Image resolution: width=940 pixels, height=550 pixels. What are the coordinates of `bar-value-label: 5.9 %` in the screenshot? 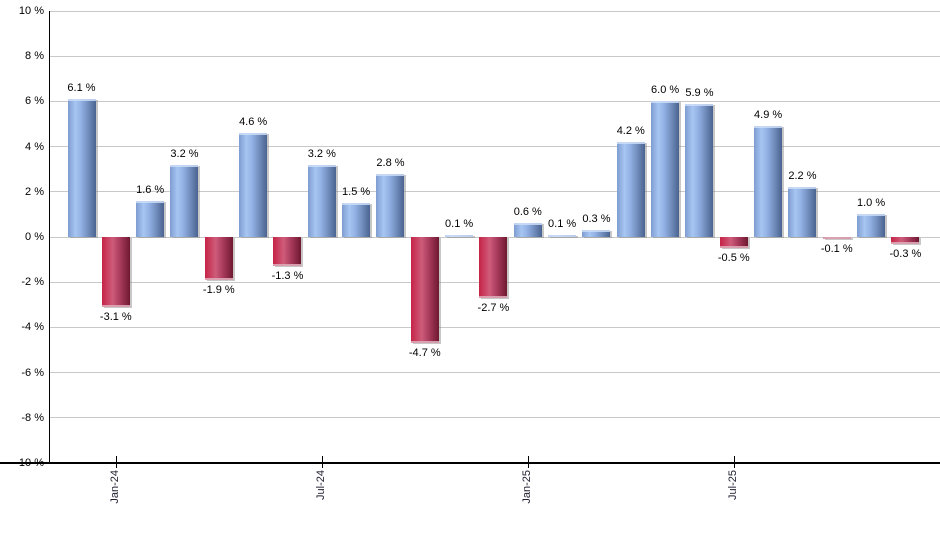 It's located at (699, 92).